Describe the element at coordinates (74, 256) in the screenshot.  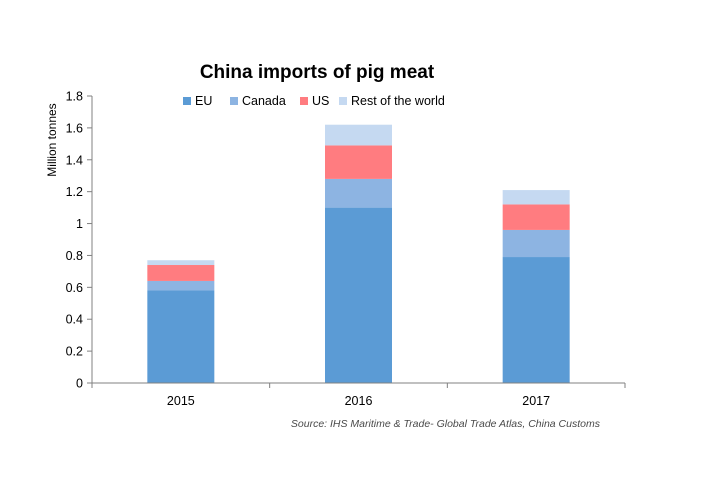
I see `y-tick-label: 0.8` at that location.